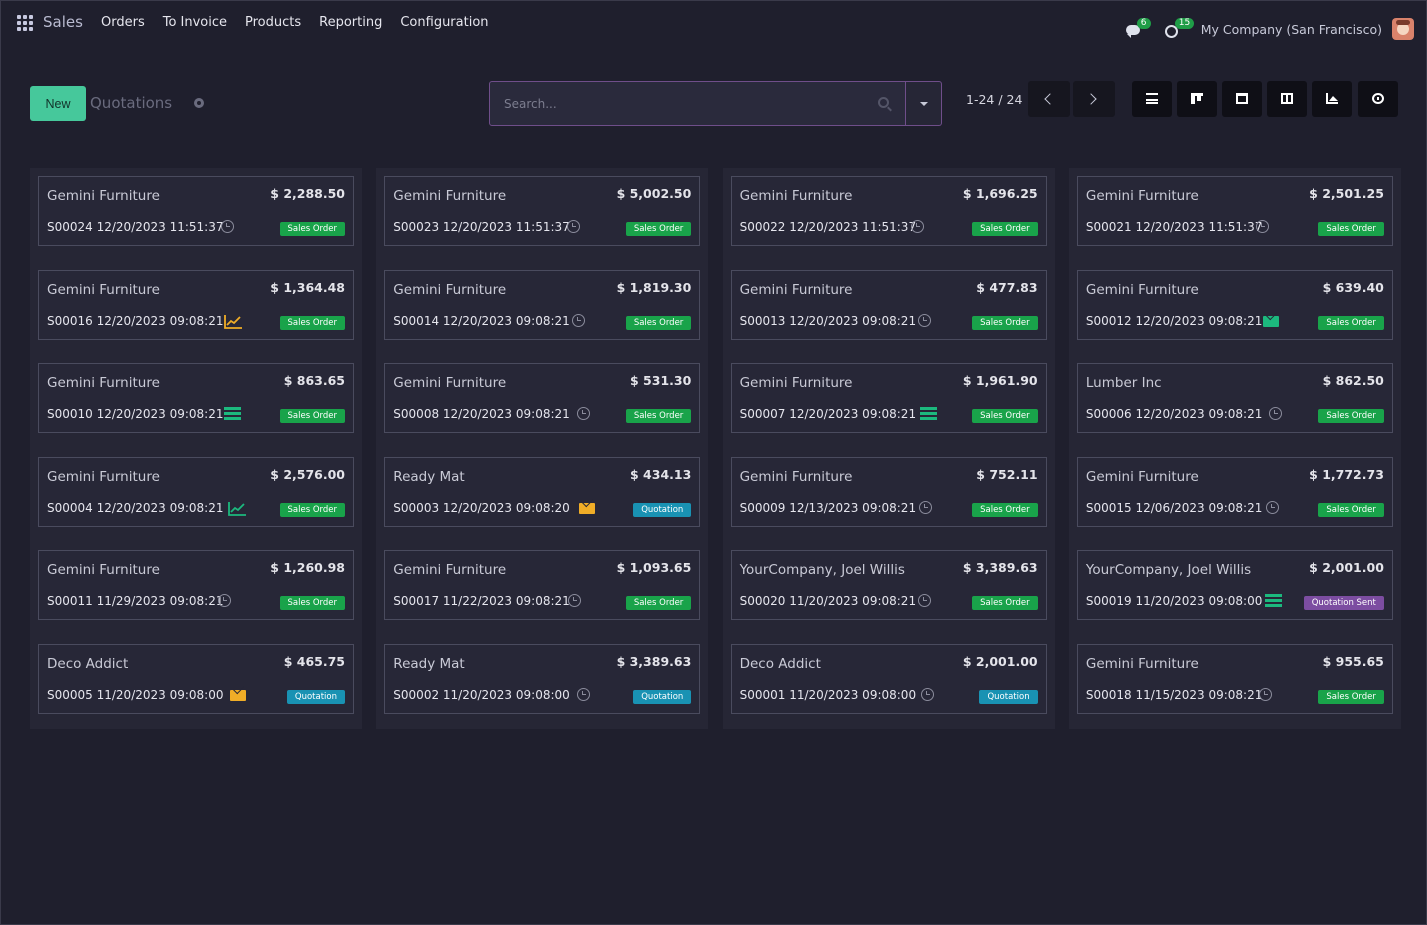 The image size is (1427, 925). Describe the element at coordinates (63, 22) in the screenshot. I see `app-name: Sales` at that location.